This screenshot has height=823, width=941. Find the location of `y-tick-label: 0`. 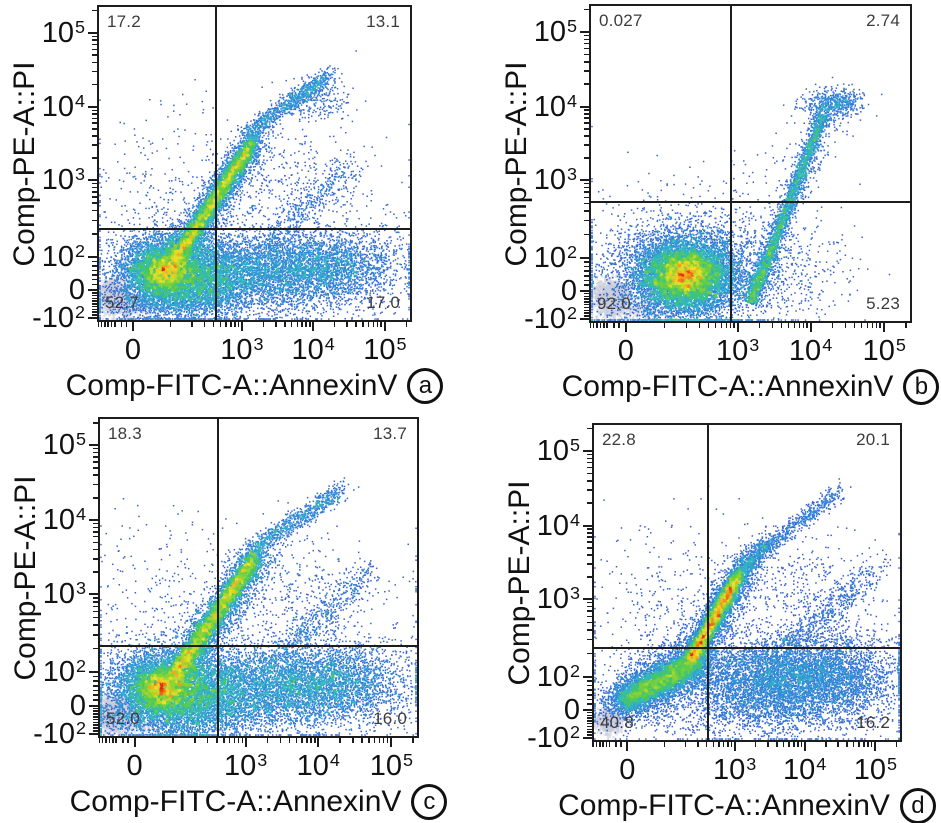

y-tick-label: 0 is located at coordinates (568, 290).